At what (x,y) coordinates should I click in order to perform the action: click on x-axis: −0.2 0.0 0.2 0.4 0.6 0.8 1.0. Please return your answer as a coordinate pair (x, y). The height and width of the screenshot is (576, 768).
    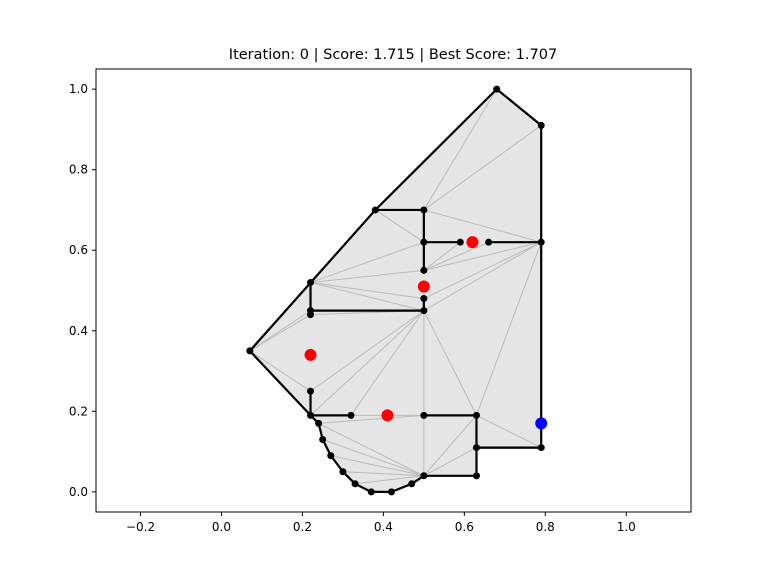
    Looking at the image, I should click on (381, 523).